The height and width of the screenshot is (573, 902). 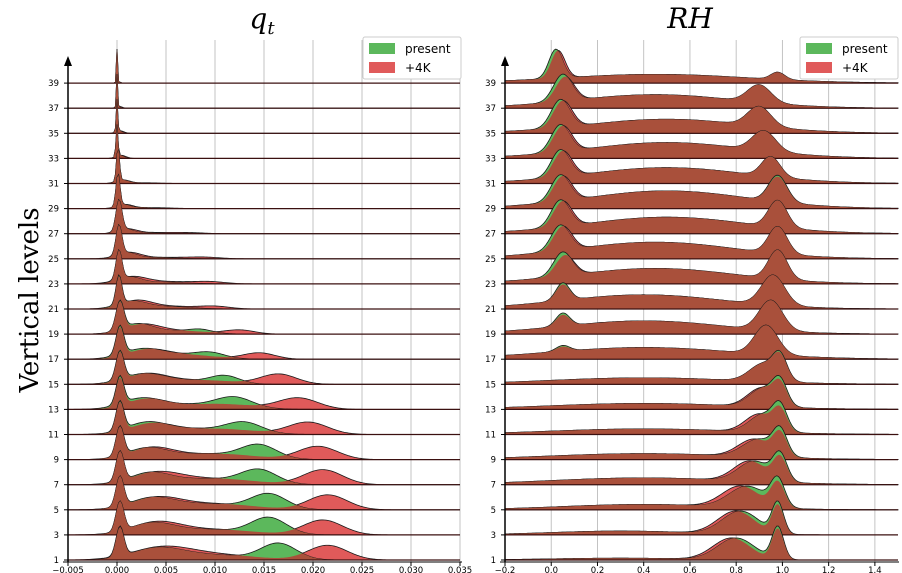 What do you see at coordinates (490, 360) in the screenshot?
I see `y-tick-label: 17` at bounding box center [490, 360].